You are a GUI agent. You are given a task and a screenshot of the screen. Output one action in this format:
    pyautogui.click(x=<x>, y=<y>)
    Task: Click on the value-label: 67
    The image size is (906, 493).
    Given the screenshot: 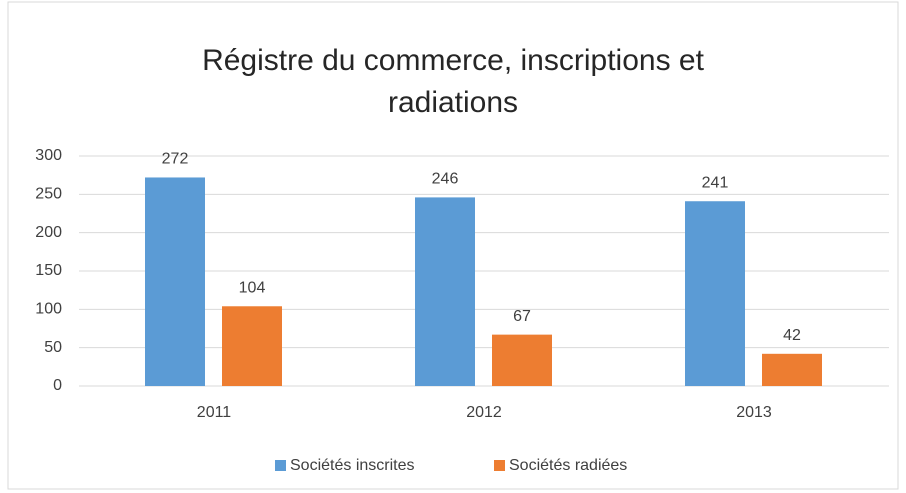 What is the action you would take?
    pyautogui.click(x=522, y=316)
    